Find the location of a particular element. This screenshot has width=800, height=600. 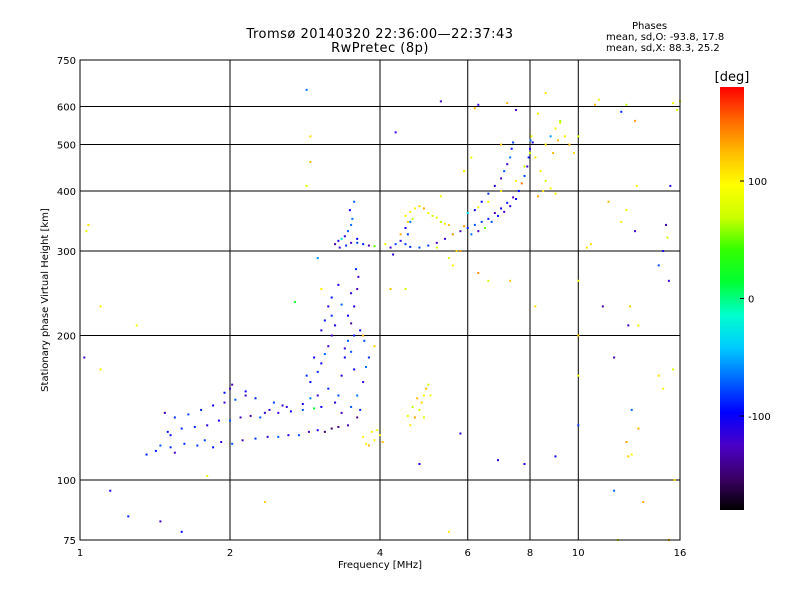

phase-stats-title: Phases is located at coordinates (650, 26).